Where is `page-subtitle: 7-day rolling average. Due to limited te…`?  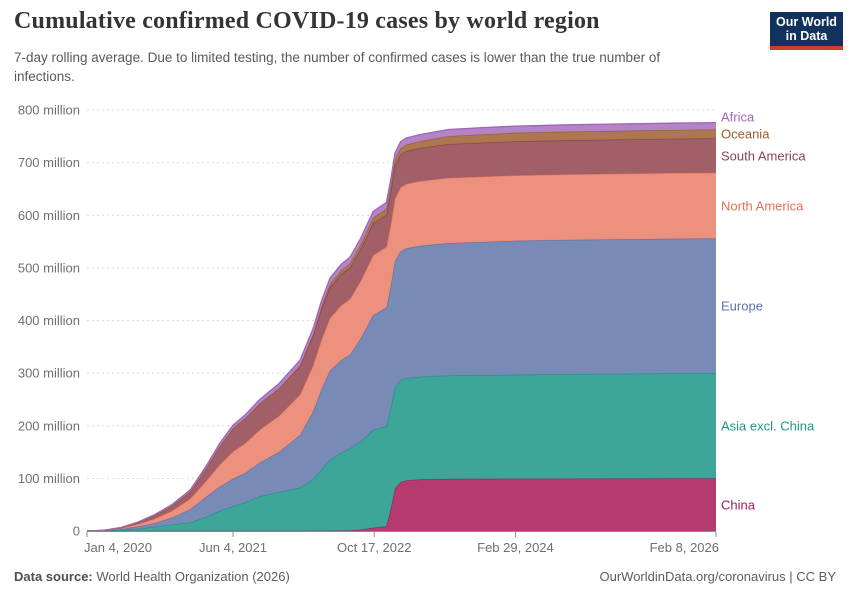
page-subtitle: 7-day rolling average. Due to limited te… is located at coordinates (337, 67).